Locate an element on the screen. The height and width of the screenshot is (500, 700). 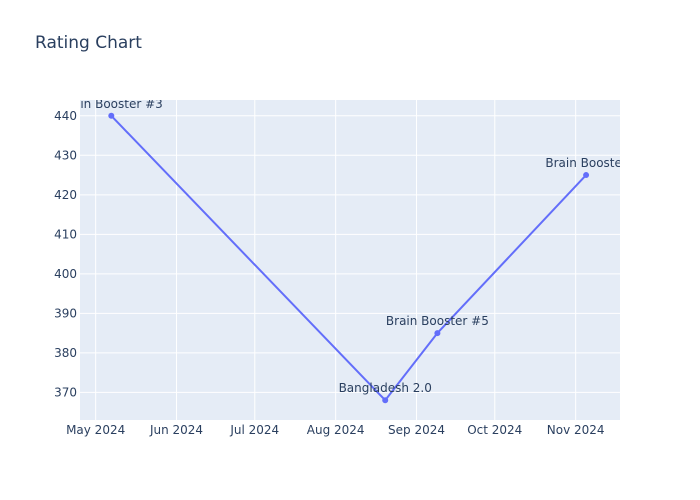
data-point-label: Brain Booster #3 is located at coordinates (111, 104).